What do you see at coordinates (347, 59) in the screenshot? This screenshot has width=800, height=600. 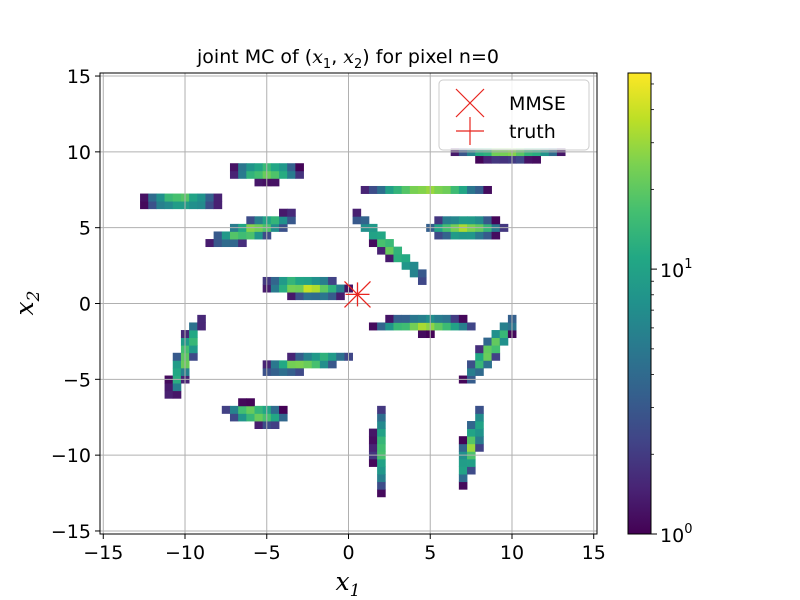 I see `chart-title: joint MC of (x1, x2) for pixel n=0` at bounding box center [347, 59].